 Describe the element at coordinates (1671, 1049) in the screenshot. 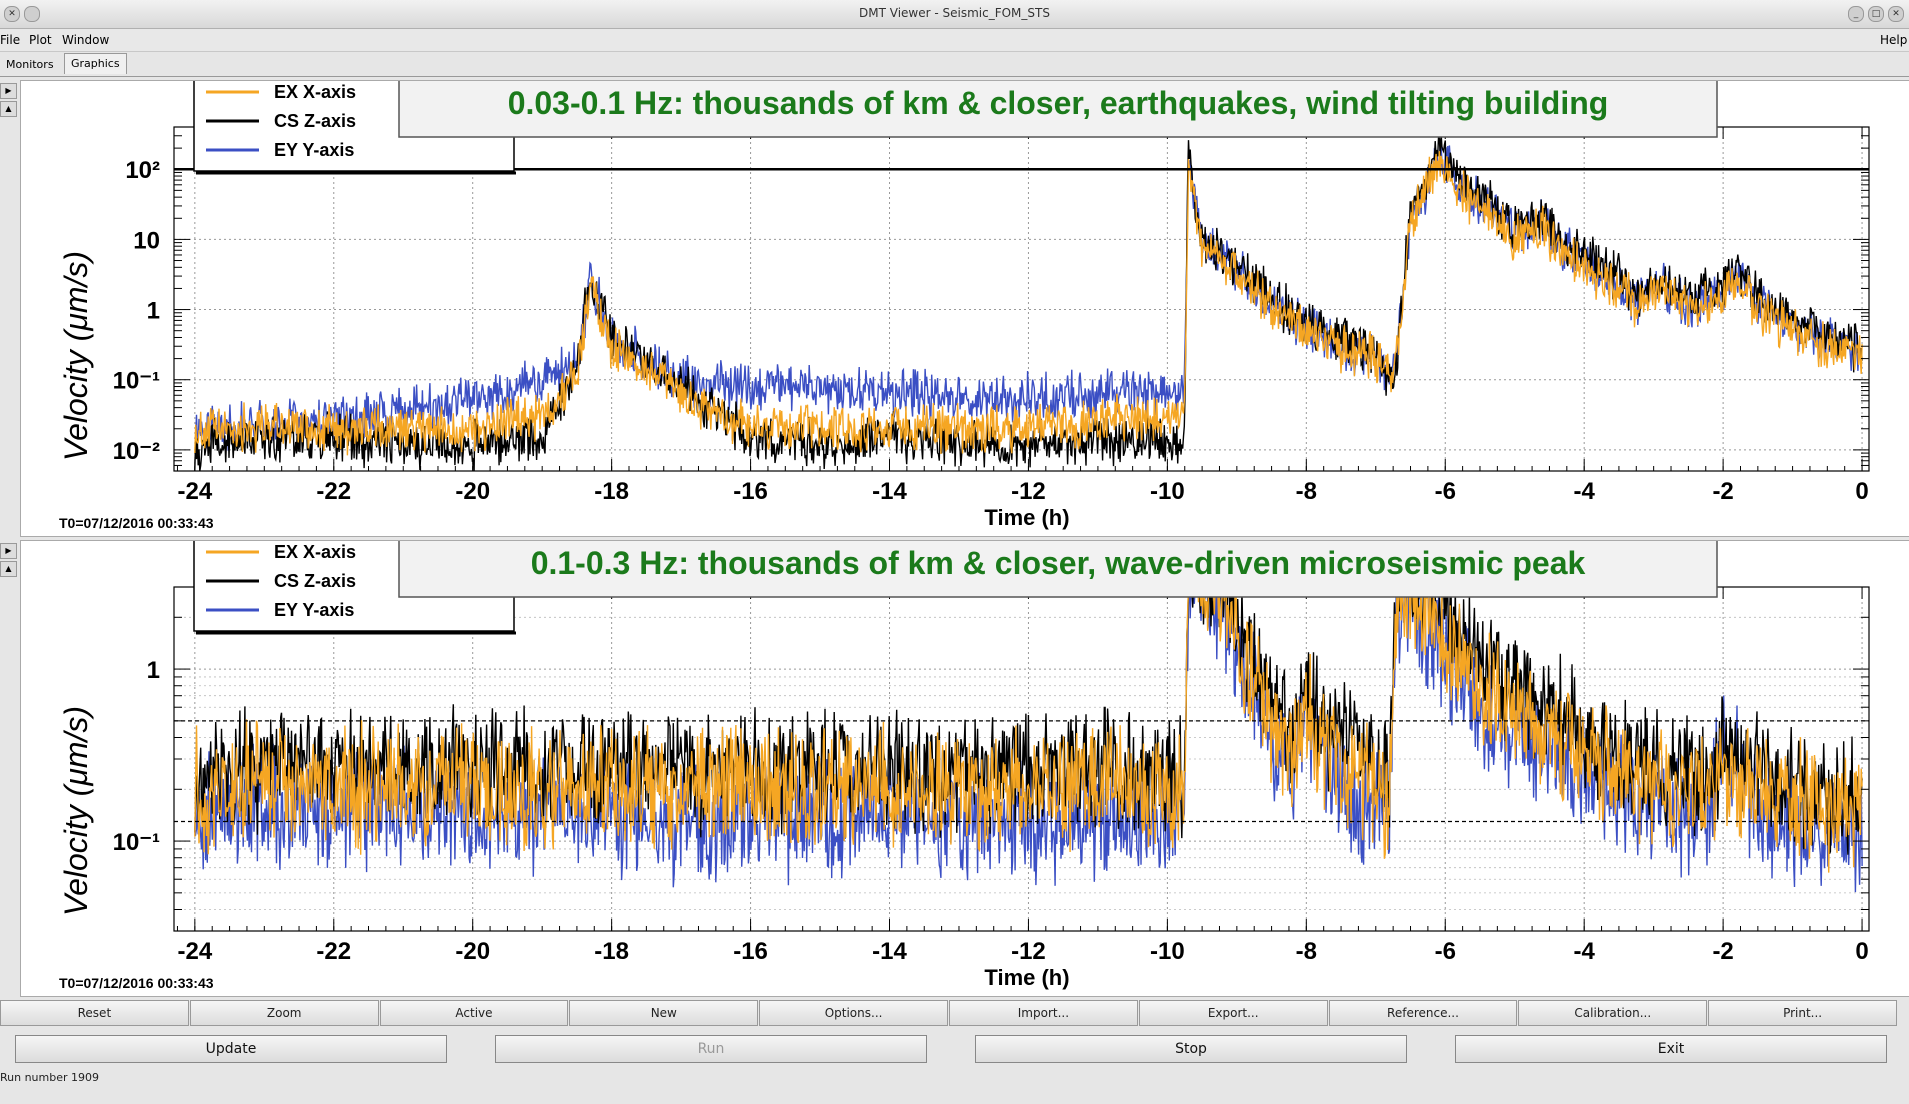

I see `button-exit: Exit` at that location.